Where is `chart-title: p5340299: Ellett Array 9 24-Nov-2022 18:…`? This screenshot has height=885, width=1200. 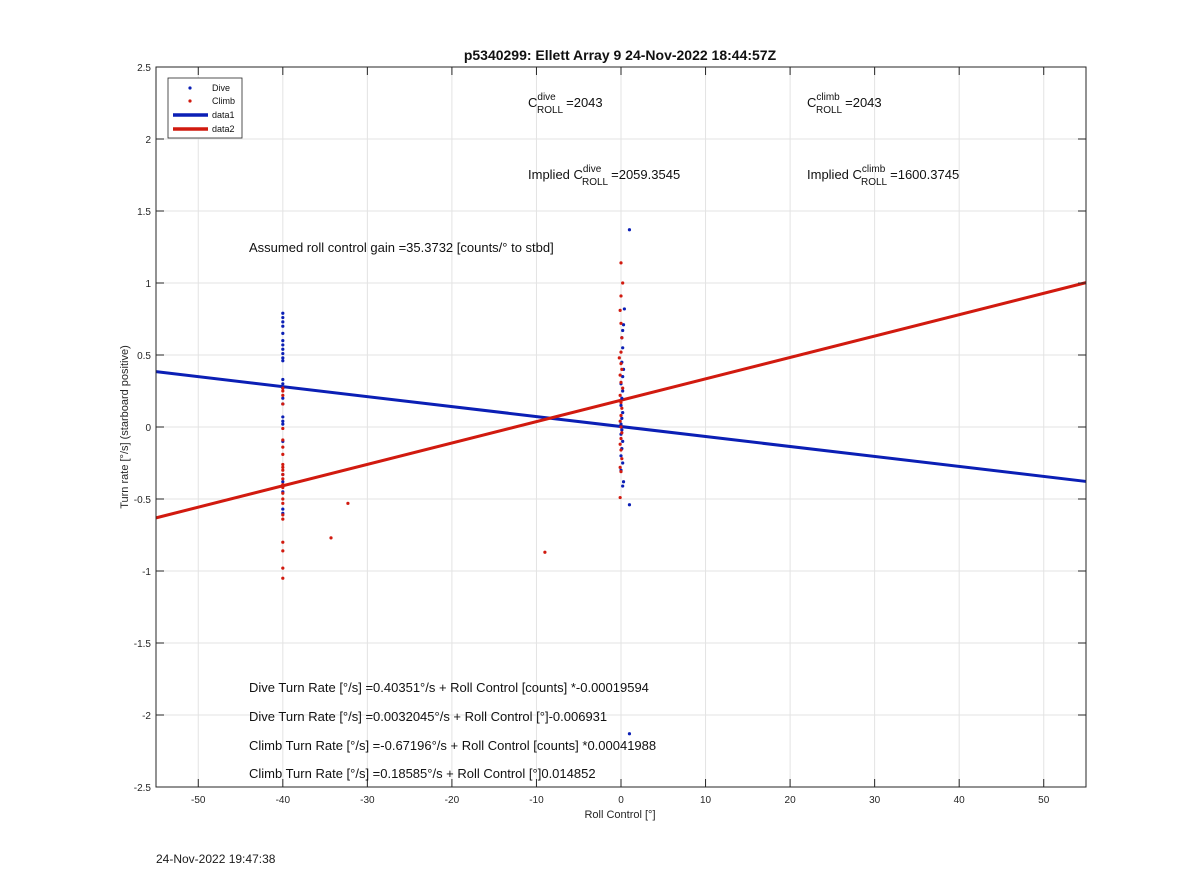 chart-title: p5340299: Ellett Array 9 24-Nov-2022 18:… is located at coordinates (620, 55).